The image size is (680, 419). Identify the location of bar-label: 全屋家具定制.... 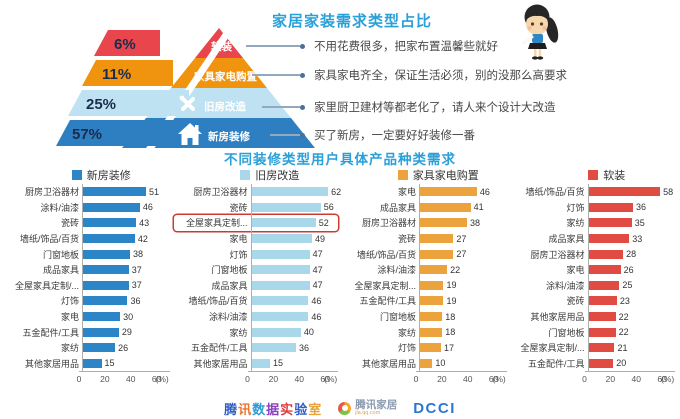
(385, 285).